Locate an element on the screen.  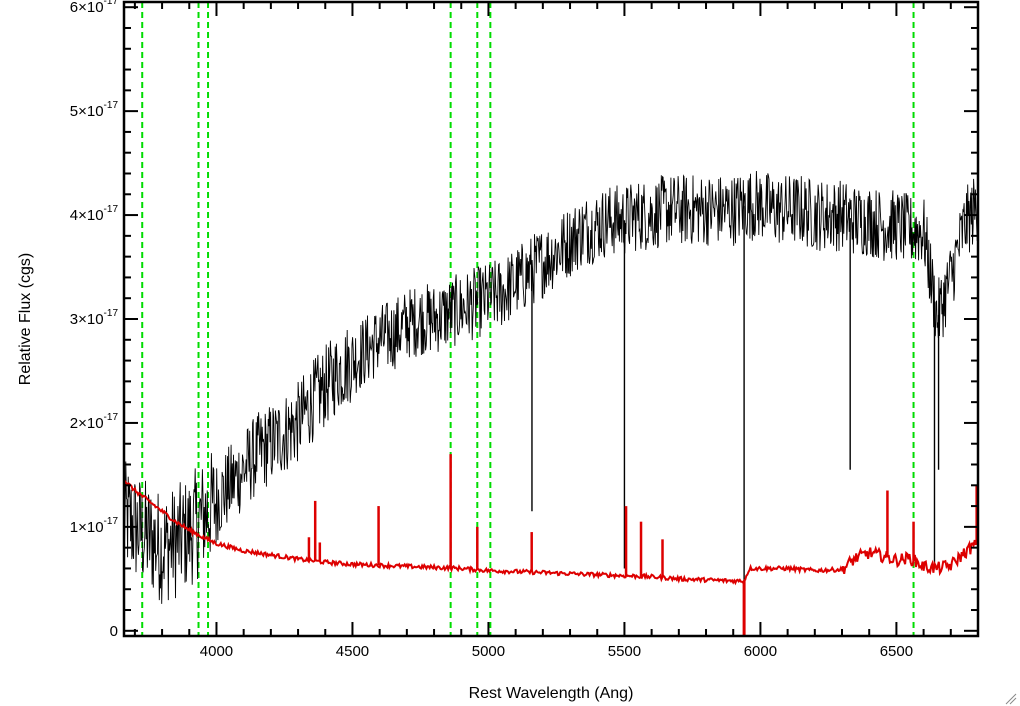
y-tick-label: 1×10⁻¹⁷ is located at coordinates (94, 526).